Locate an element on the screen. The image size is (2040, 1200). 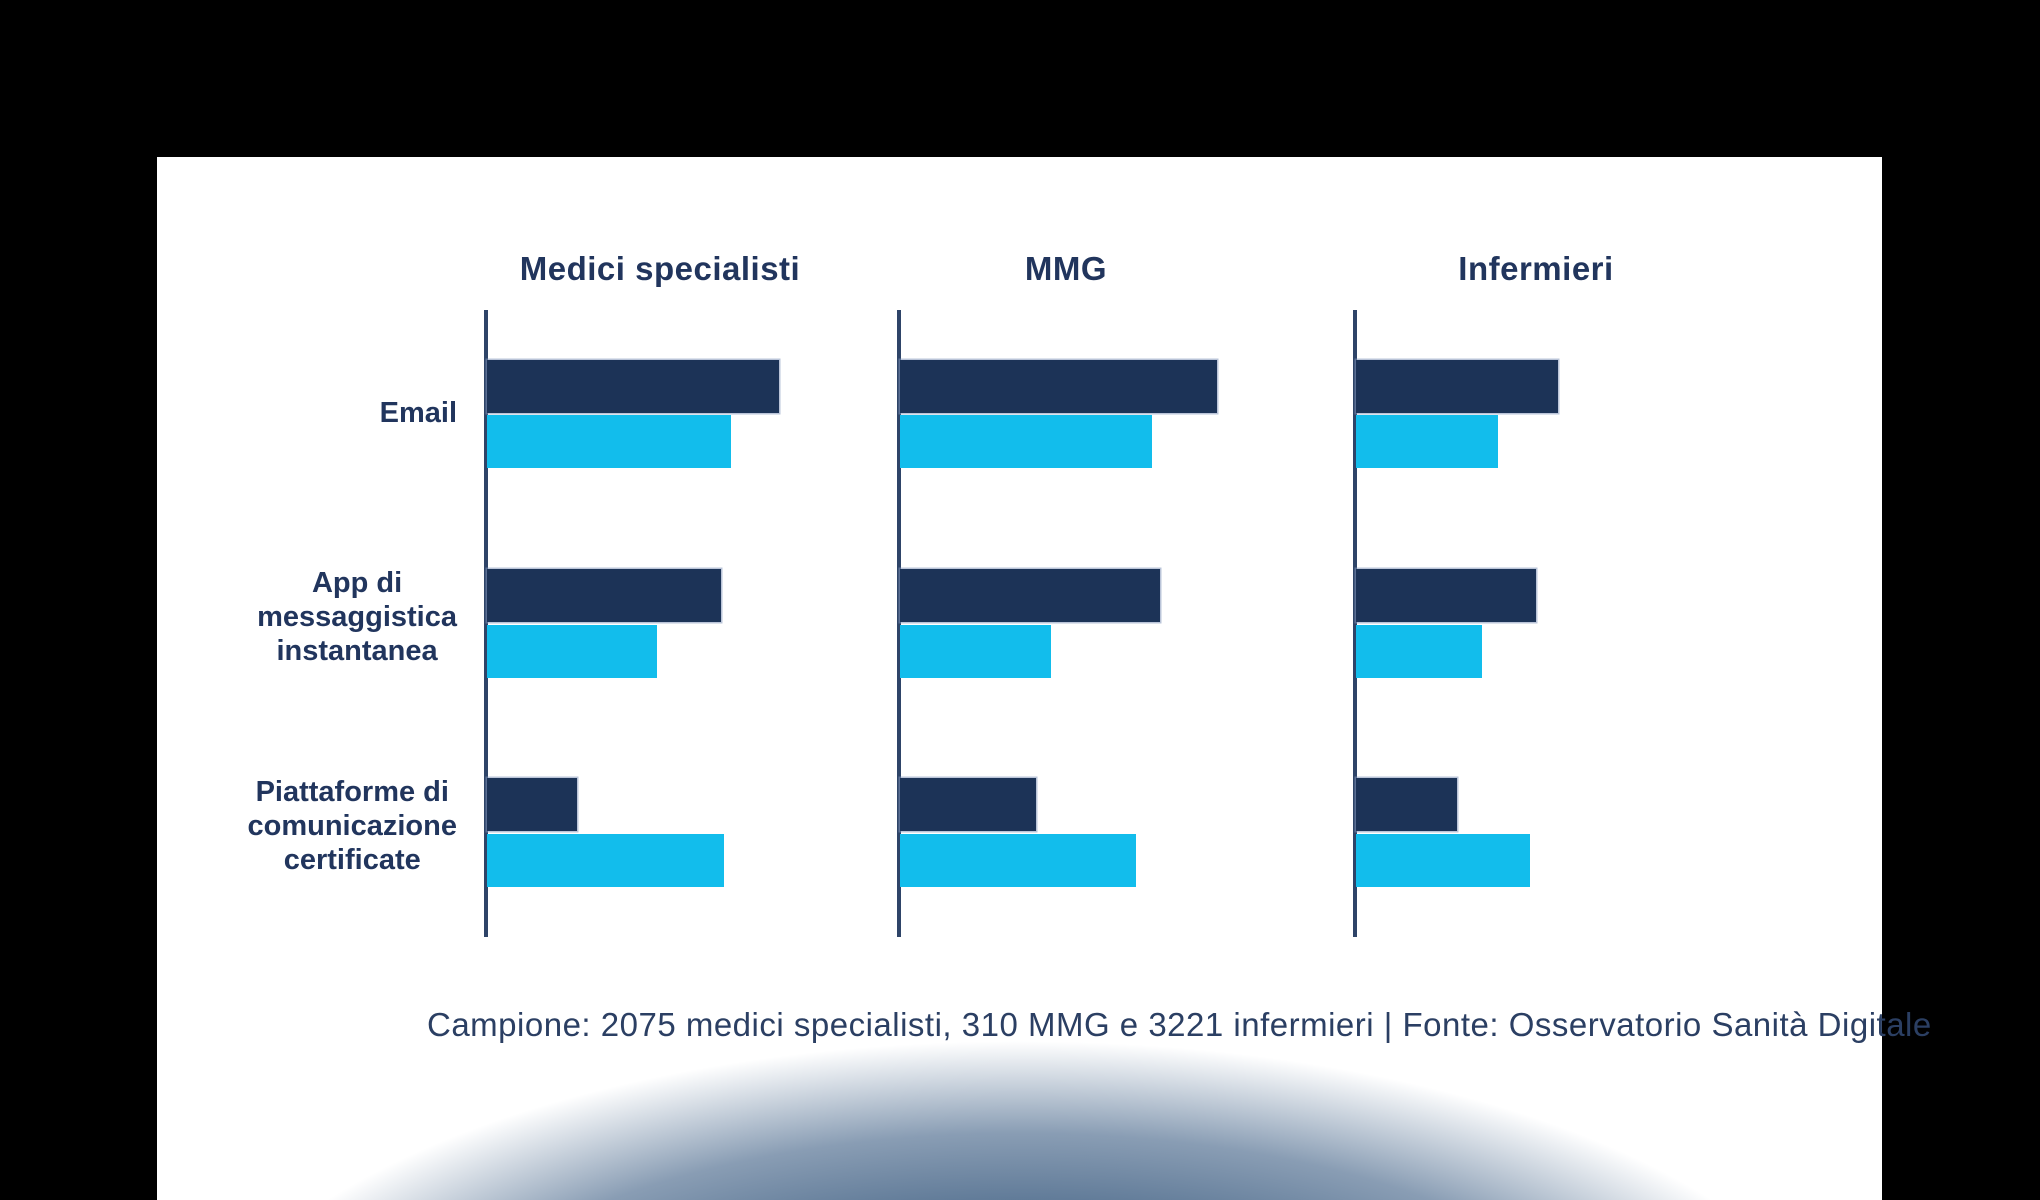
row-label-line: messaggistica is located at coordinates (357, 617).